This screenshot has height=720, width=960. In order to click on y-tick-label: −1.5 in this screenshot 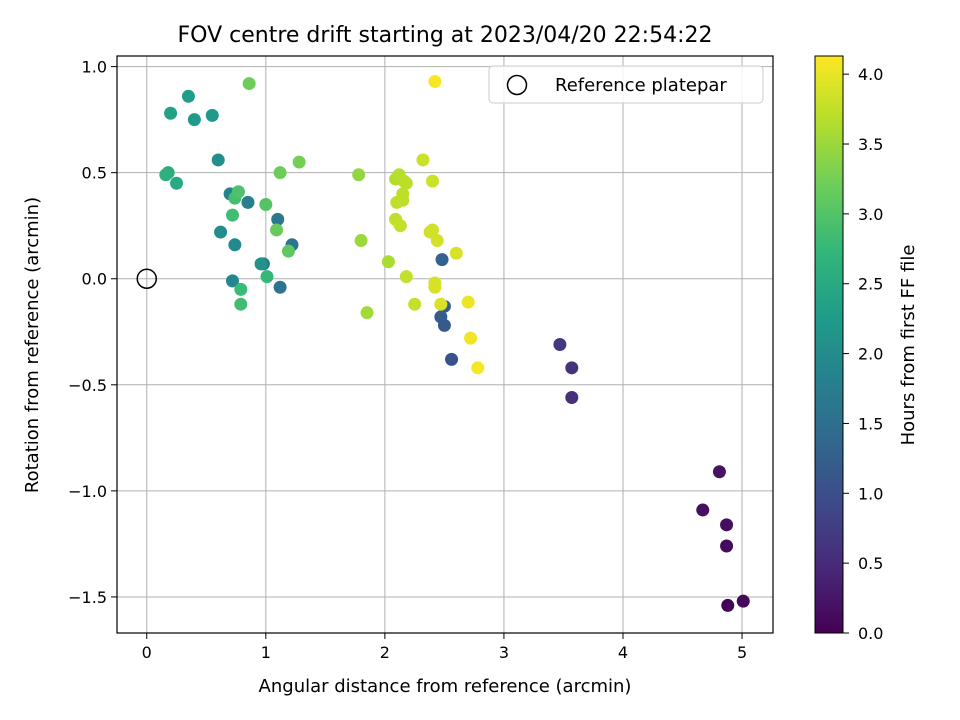, I will do `click(87, 597)`.